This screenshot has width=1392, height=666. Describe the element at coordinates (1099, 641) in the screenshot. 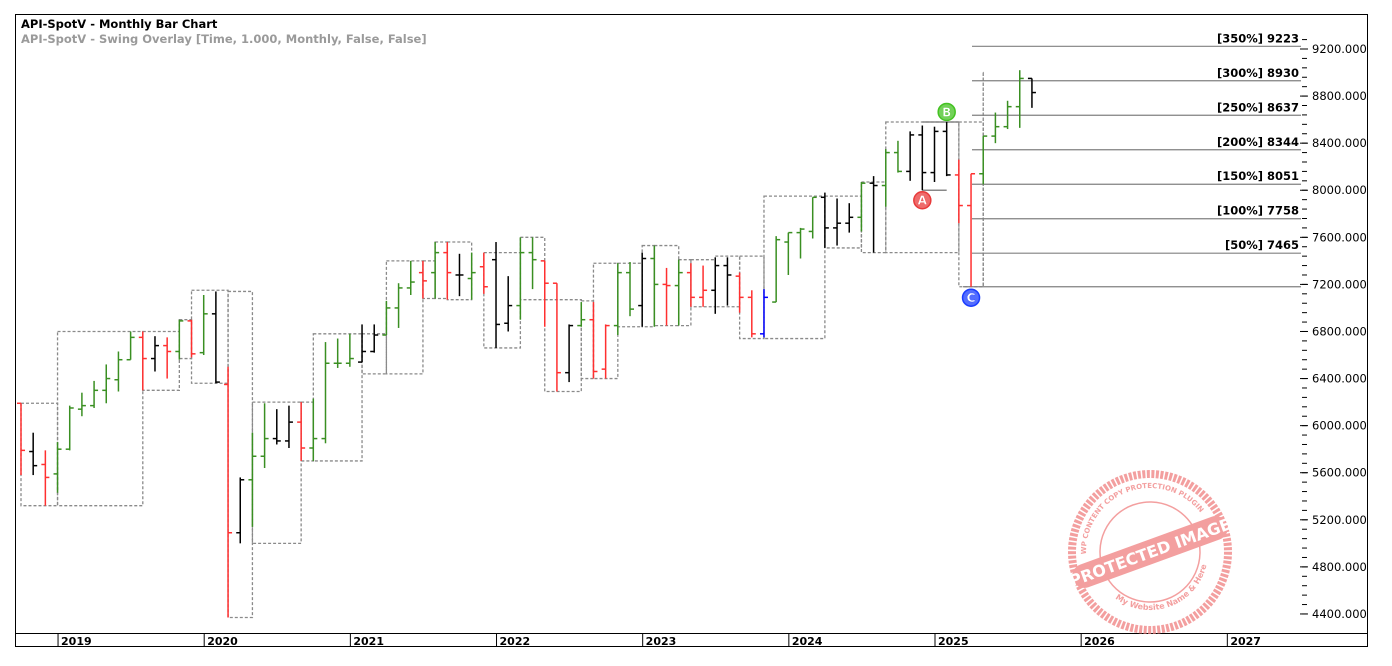

I see `x-tick-label: 2026` at that location.